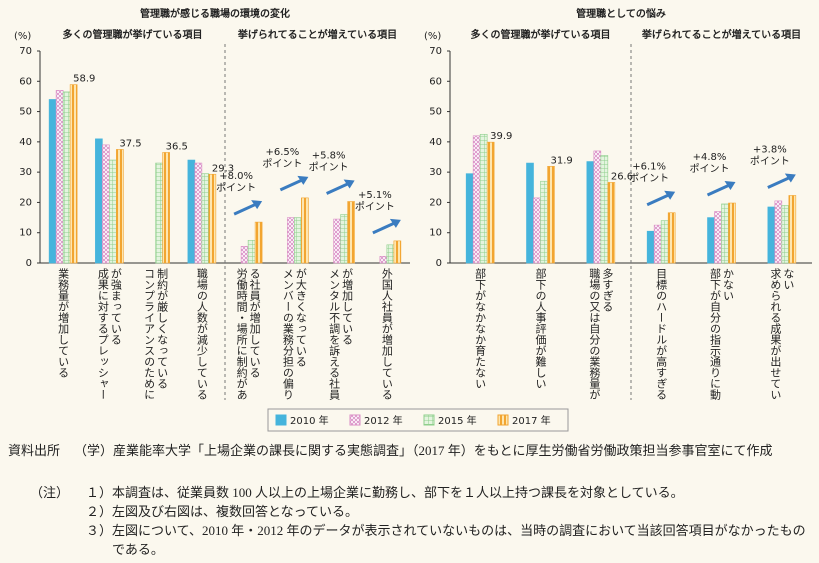 This screenshot has height=563, width=819. Describe the element at coordinates (25, 51) in the screenshot. I see `y-tick-label: 70` at that location.